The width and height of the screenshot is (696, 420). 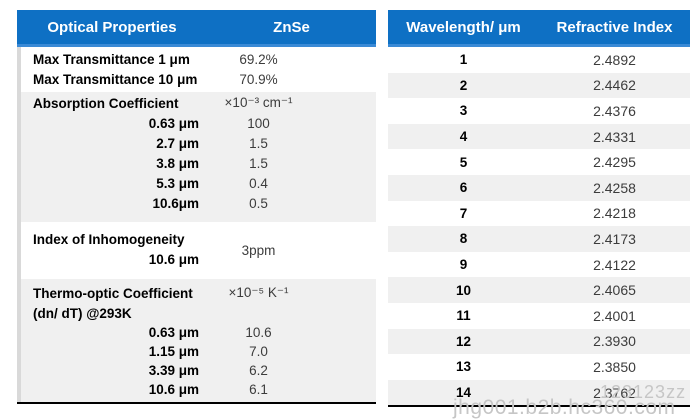 What do you see at coordinates (614, 85) in the screenshot?
I see `index-cell: 2.4462` at bounding box center [614, 85].